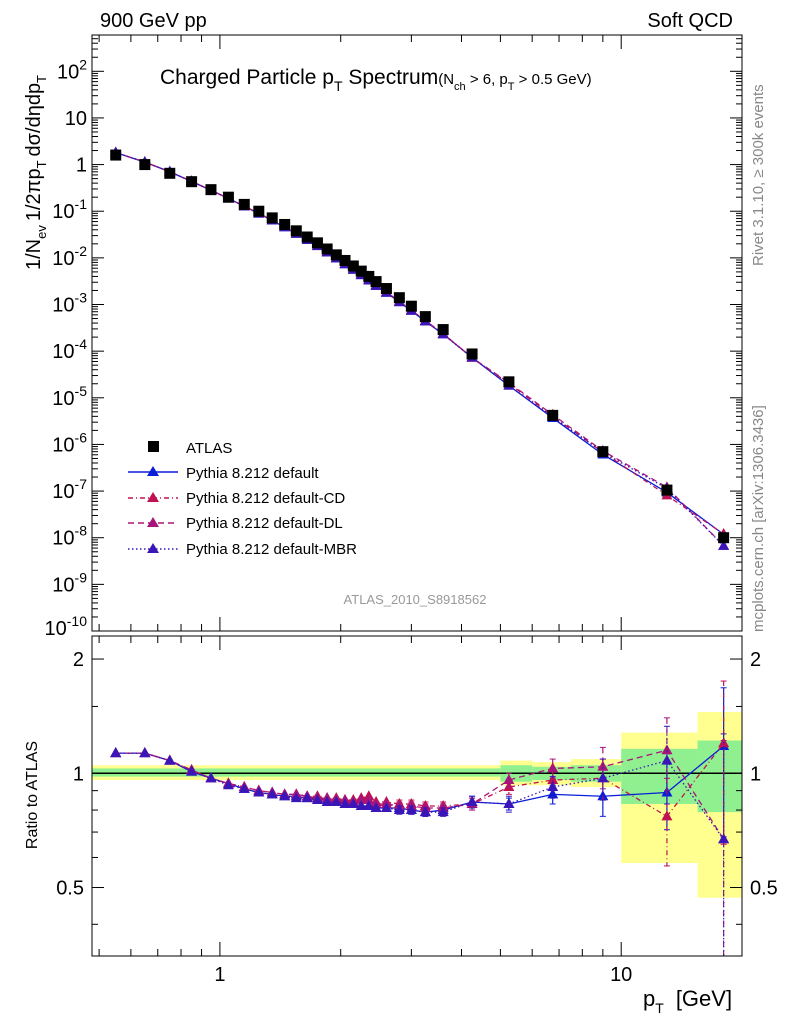 The image size is (786, 1024). Describe the element at coordinates (69, 303) in the screenshot. I see `main-ytick-label-7: 10⁻³` at that location.